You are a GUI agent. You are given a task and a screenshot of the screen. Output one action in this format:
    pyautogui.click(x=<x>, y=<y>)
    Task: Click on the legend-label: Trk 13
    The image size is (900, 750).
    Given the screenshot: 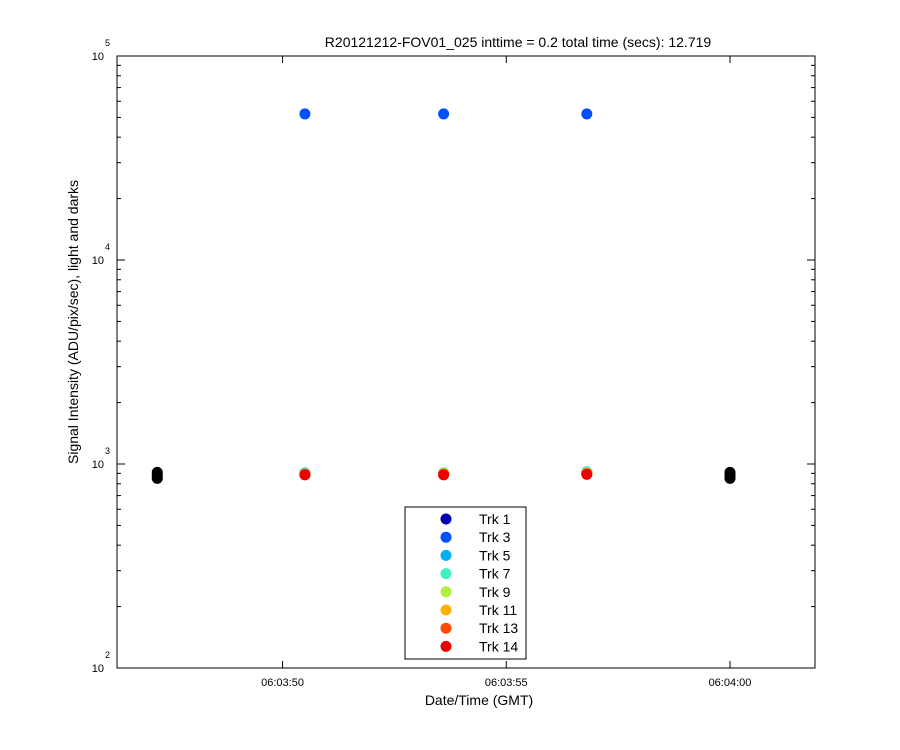 What is the action you would take?
    pyautogui.click(x=498, y=628)
    